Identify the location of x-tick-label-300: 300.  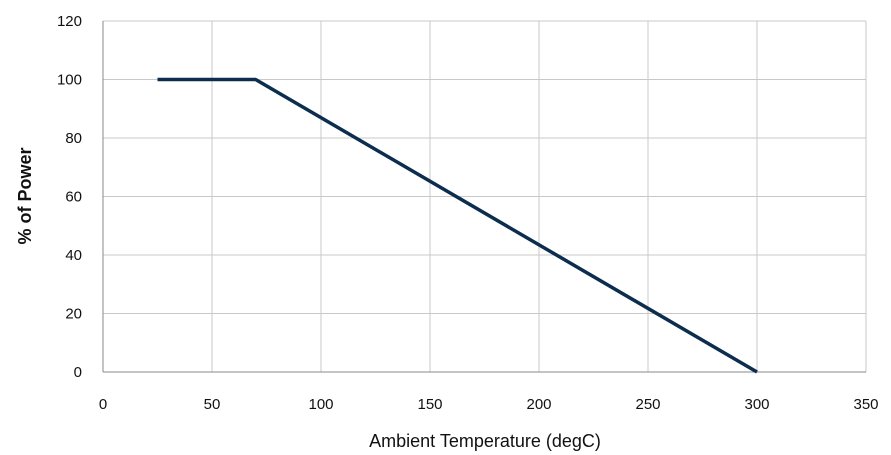
(756, 404).